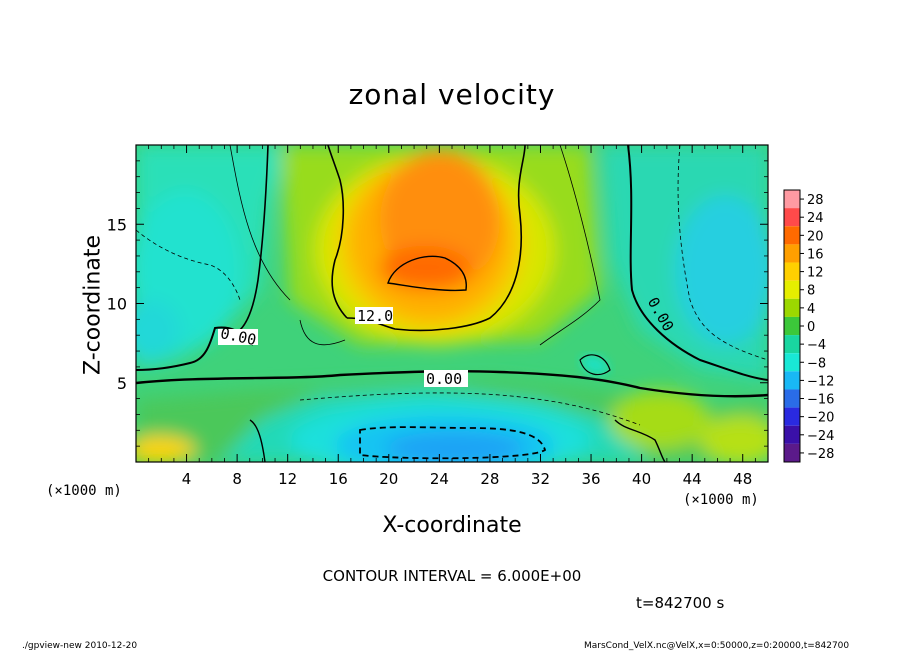 The image size is (904, 654). I want to click on x-tick-label: 40, so click(641, 479).